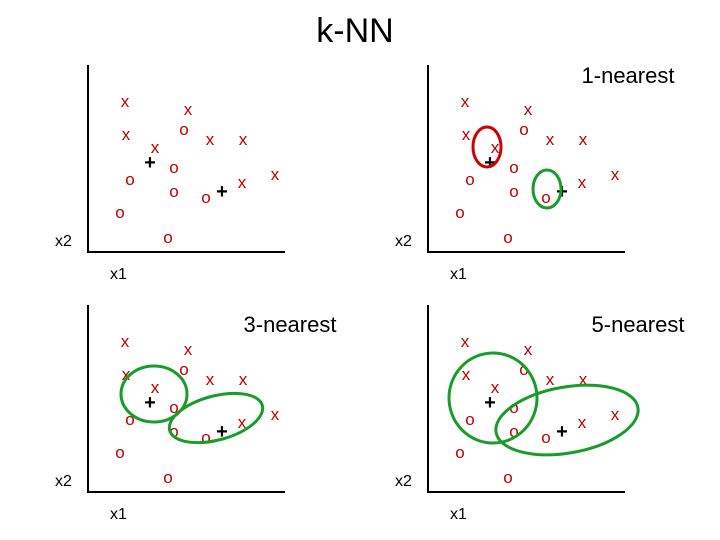 This screenshot has width=720, height=540. I want to click on main-title: k-NN, so click(354, 31).